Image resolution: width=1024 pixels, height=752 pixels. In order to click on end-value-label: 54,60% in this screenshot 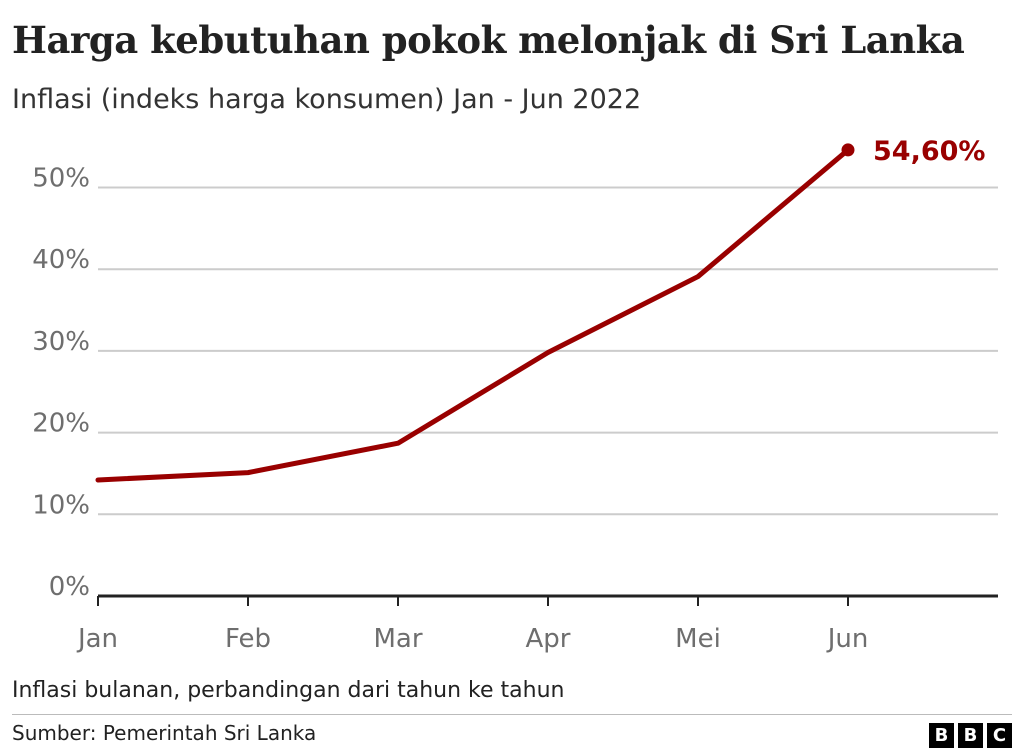, I will do `click(929, 151)`.